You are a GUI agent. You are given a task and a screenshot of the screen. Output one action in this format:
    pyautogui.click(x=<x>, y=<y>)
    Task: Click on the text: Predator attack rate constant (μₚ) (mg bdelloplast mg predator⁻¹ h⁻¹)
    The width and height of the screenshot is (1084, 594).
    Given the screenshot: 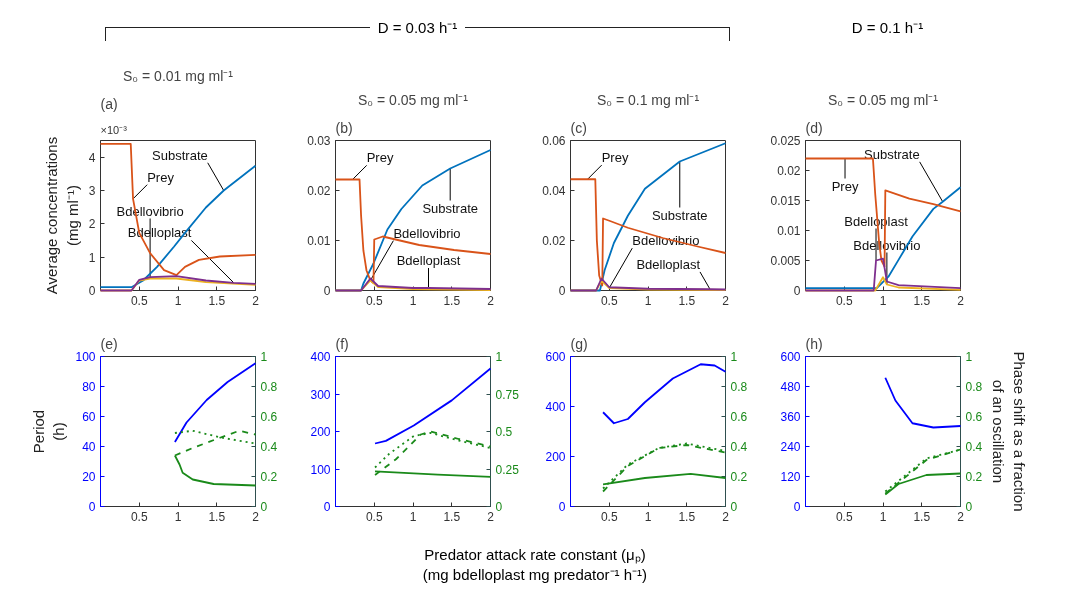 What is the action you would take?
    pyautogui.click(x=535, y=565)
    